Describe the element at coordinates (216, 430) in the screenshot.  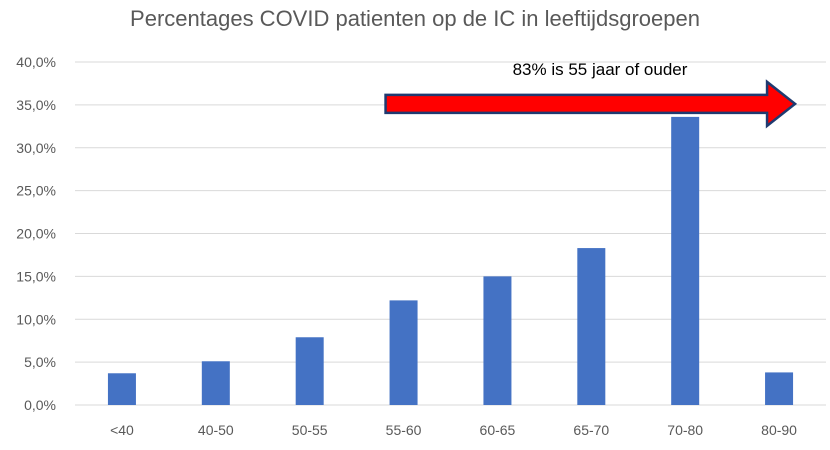
I see `x-tick-label: 40-50` at that location.